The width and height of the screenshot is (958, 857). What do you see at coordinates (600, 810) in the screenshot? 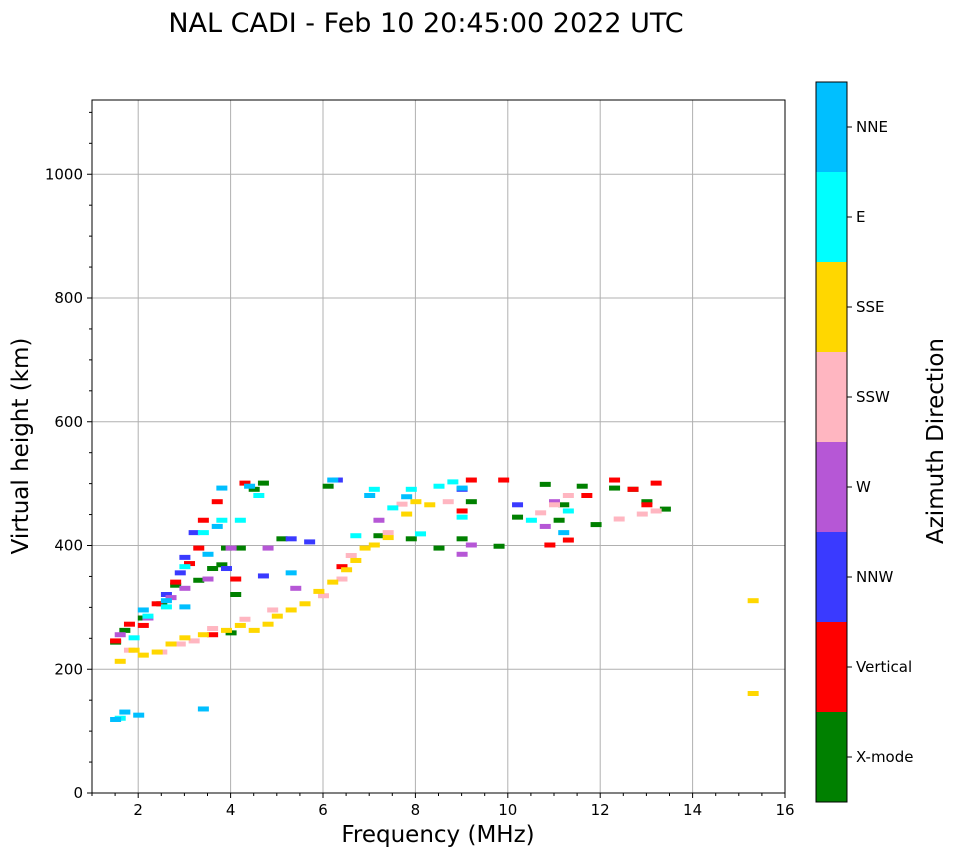
I see `x-tick-label: 12` at bounding box center [600, 810].